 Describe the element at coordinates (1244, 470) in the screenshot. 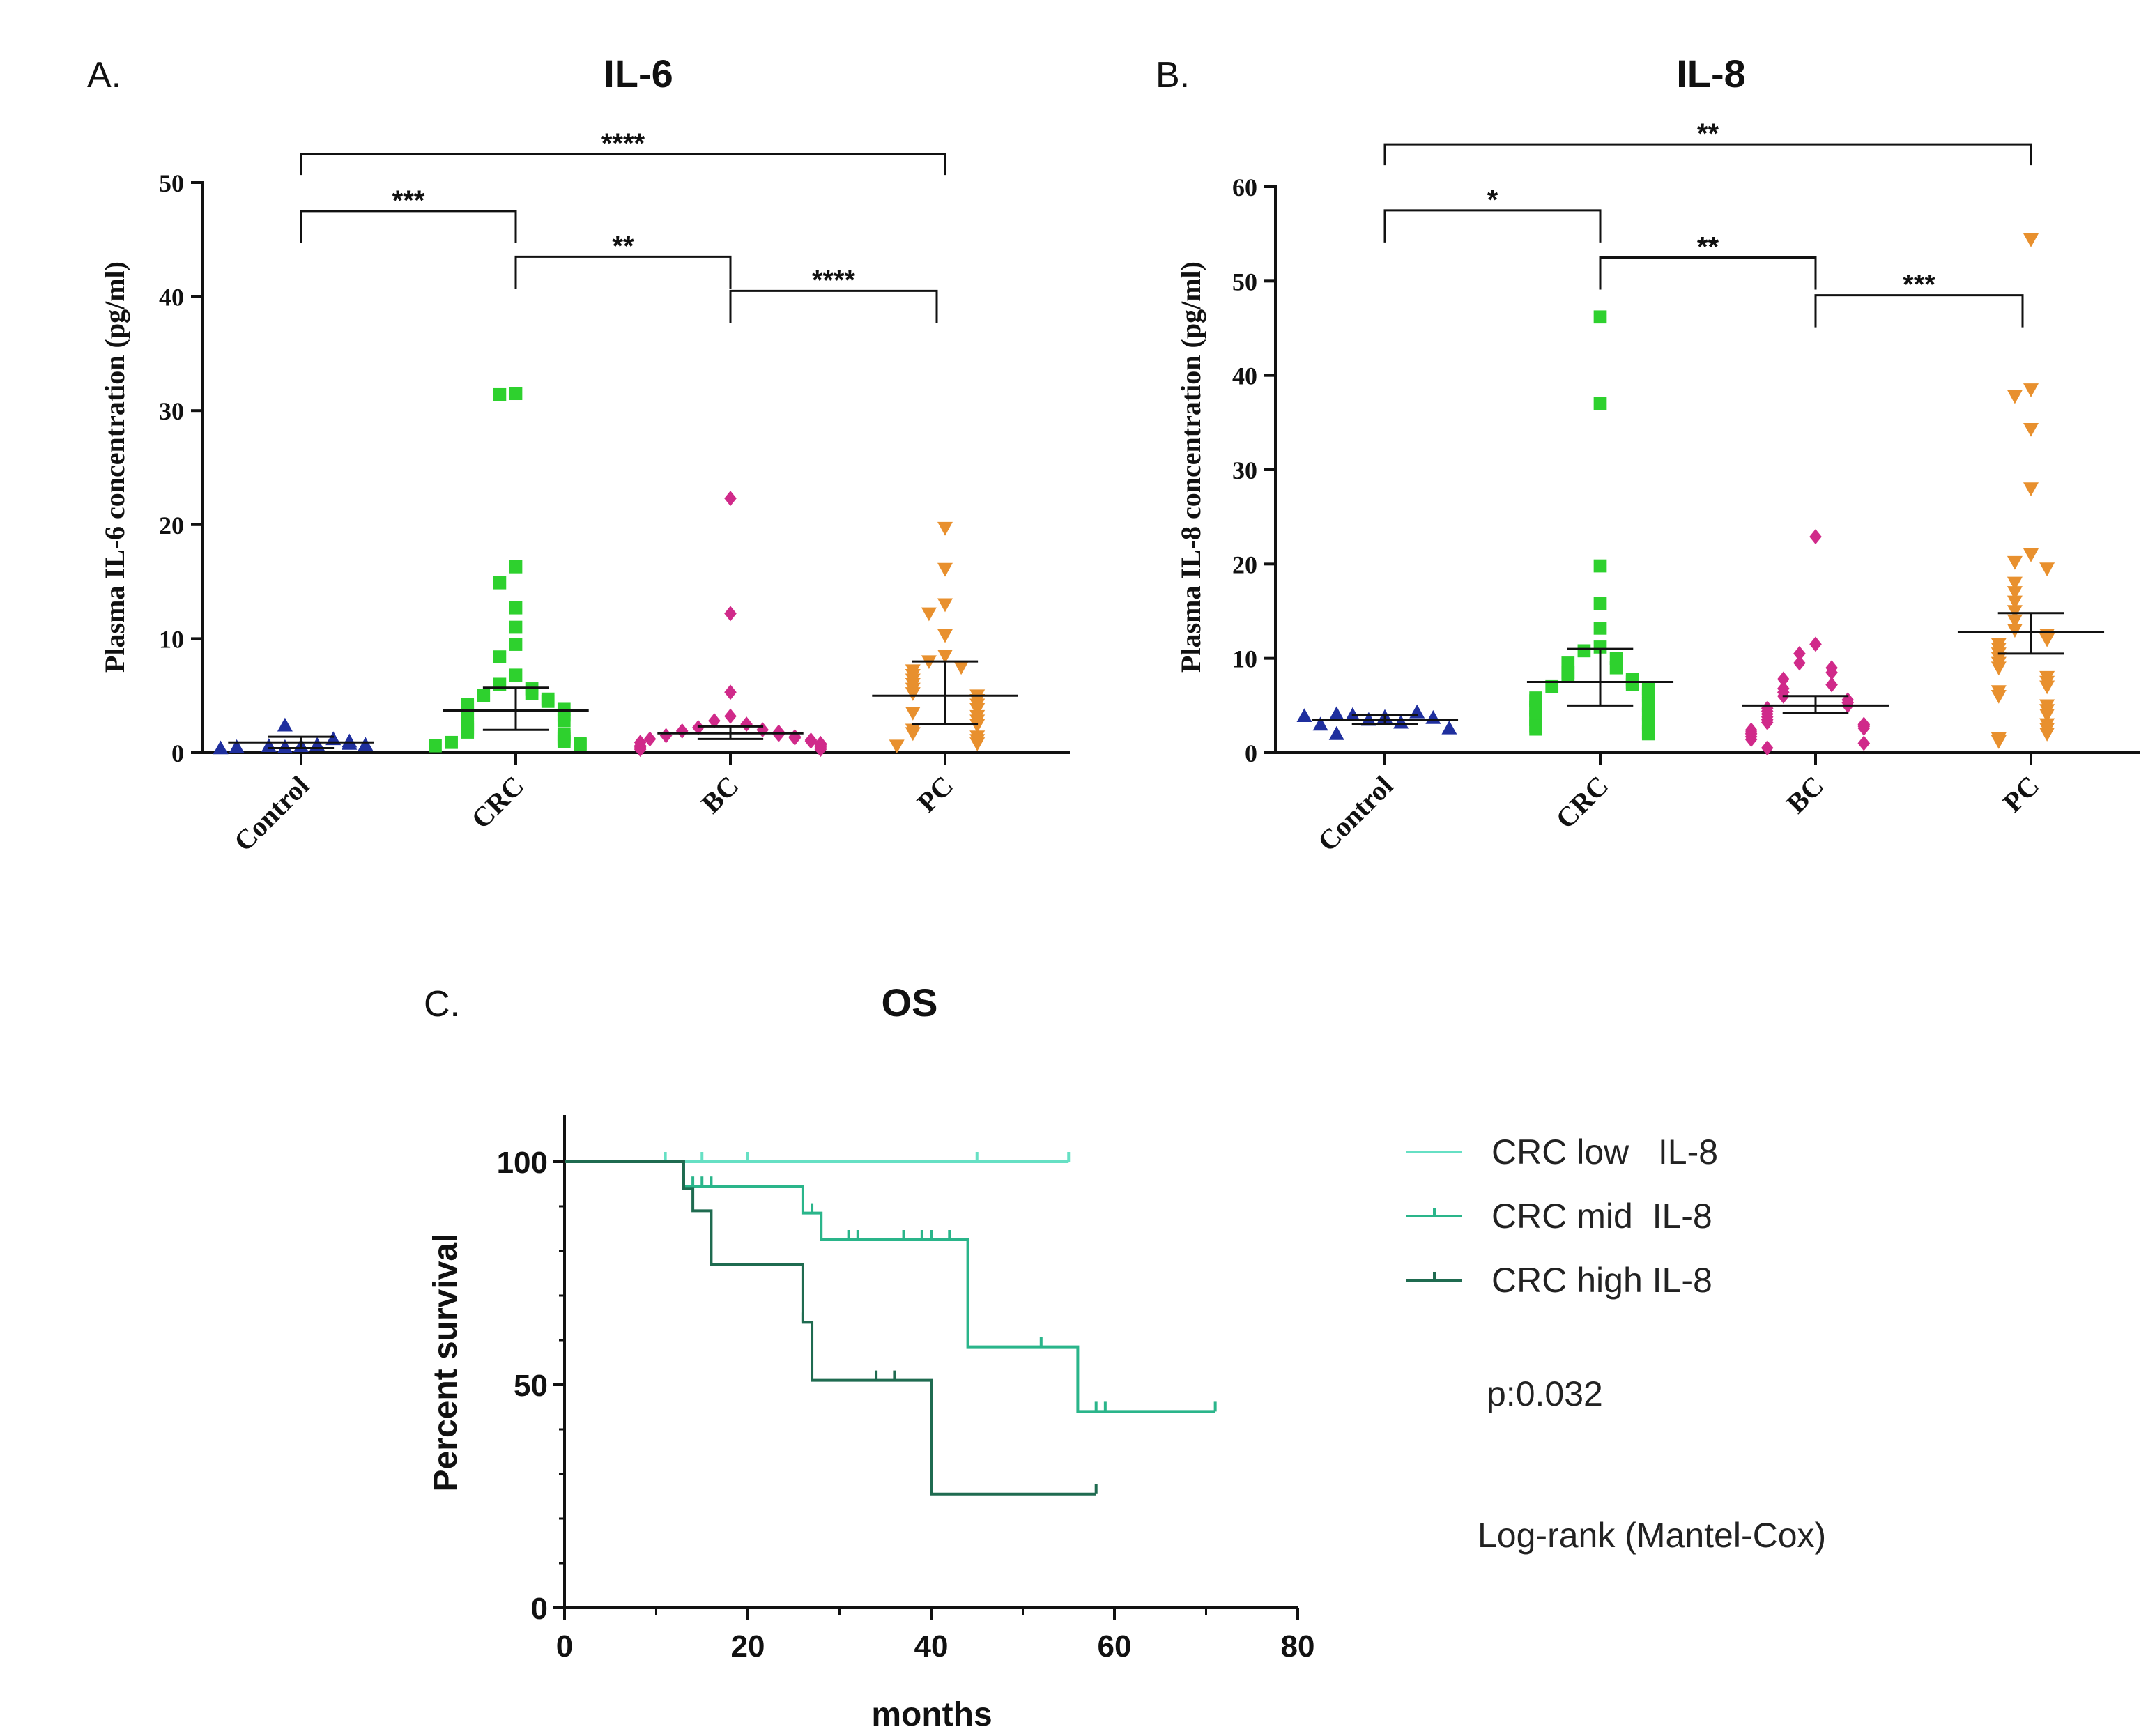

I see `y-tick-label: 30` at that location.